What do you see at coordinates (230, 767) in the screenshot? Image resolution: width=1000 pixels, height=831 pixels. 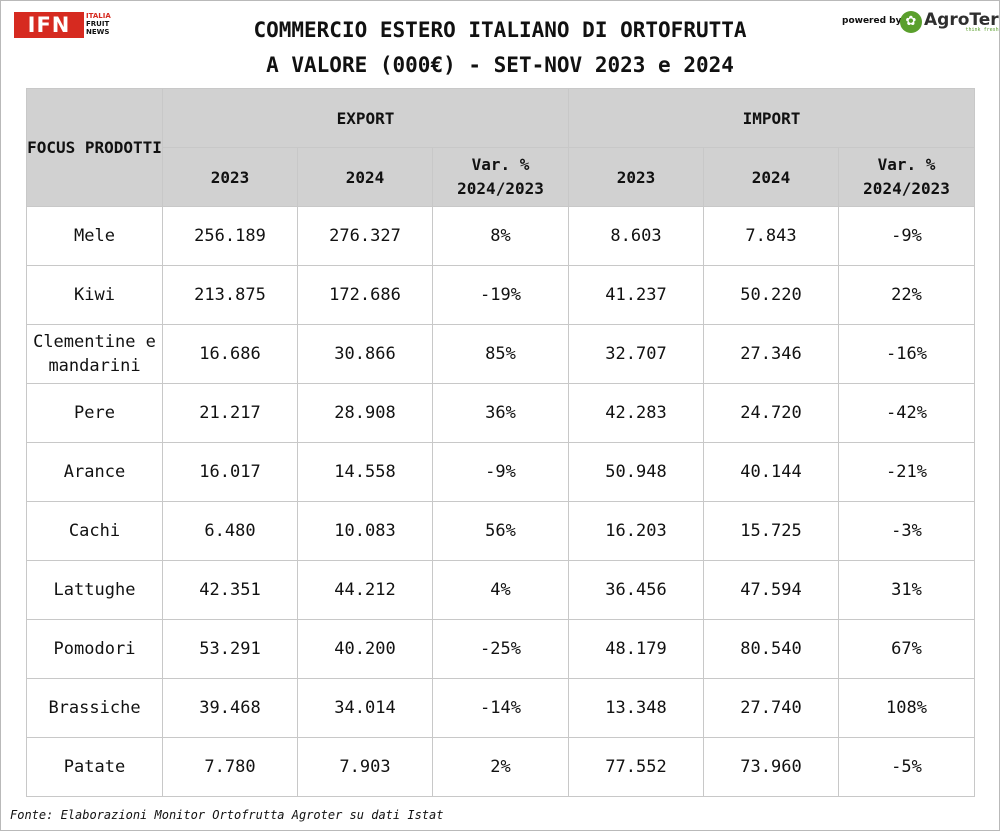 I see `export-2023-cell: 7.780` at bounding box center [230, 767].